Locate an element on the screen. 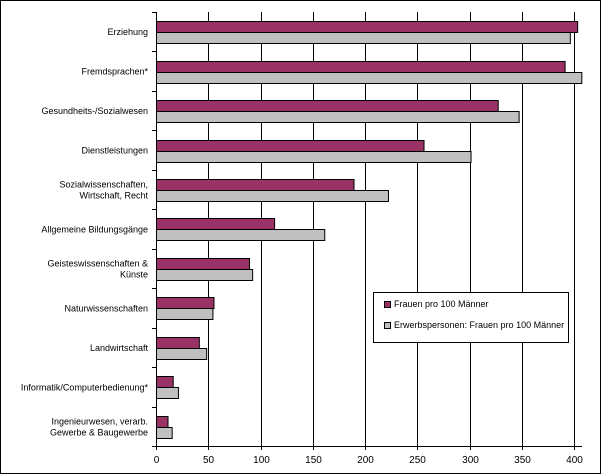 The height and width of the screenshot is (474, 601). legend-item-erwerbspersonen: Erwerbspersonen: Frauen pro 100 Männer is located at coordinates (474, 325).